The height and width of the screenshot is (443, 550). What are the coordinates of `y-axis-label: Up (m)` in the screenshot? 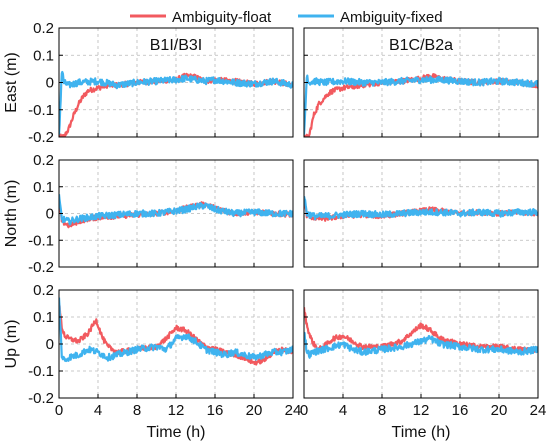 It's located at (11, 344).